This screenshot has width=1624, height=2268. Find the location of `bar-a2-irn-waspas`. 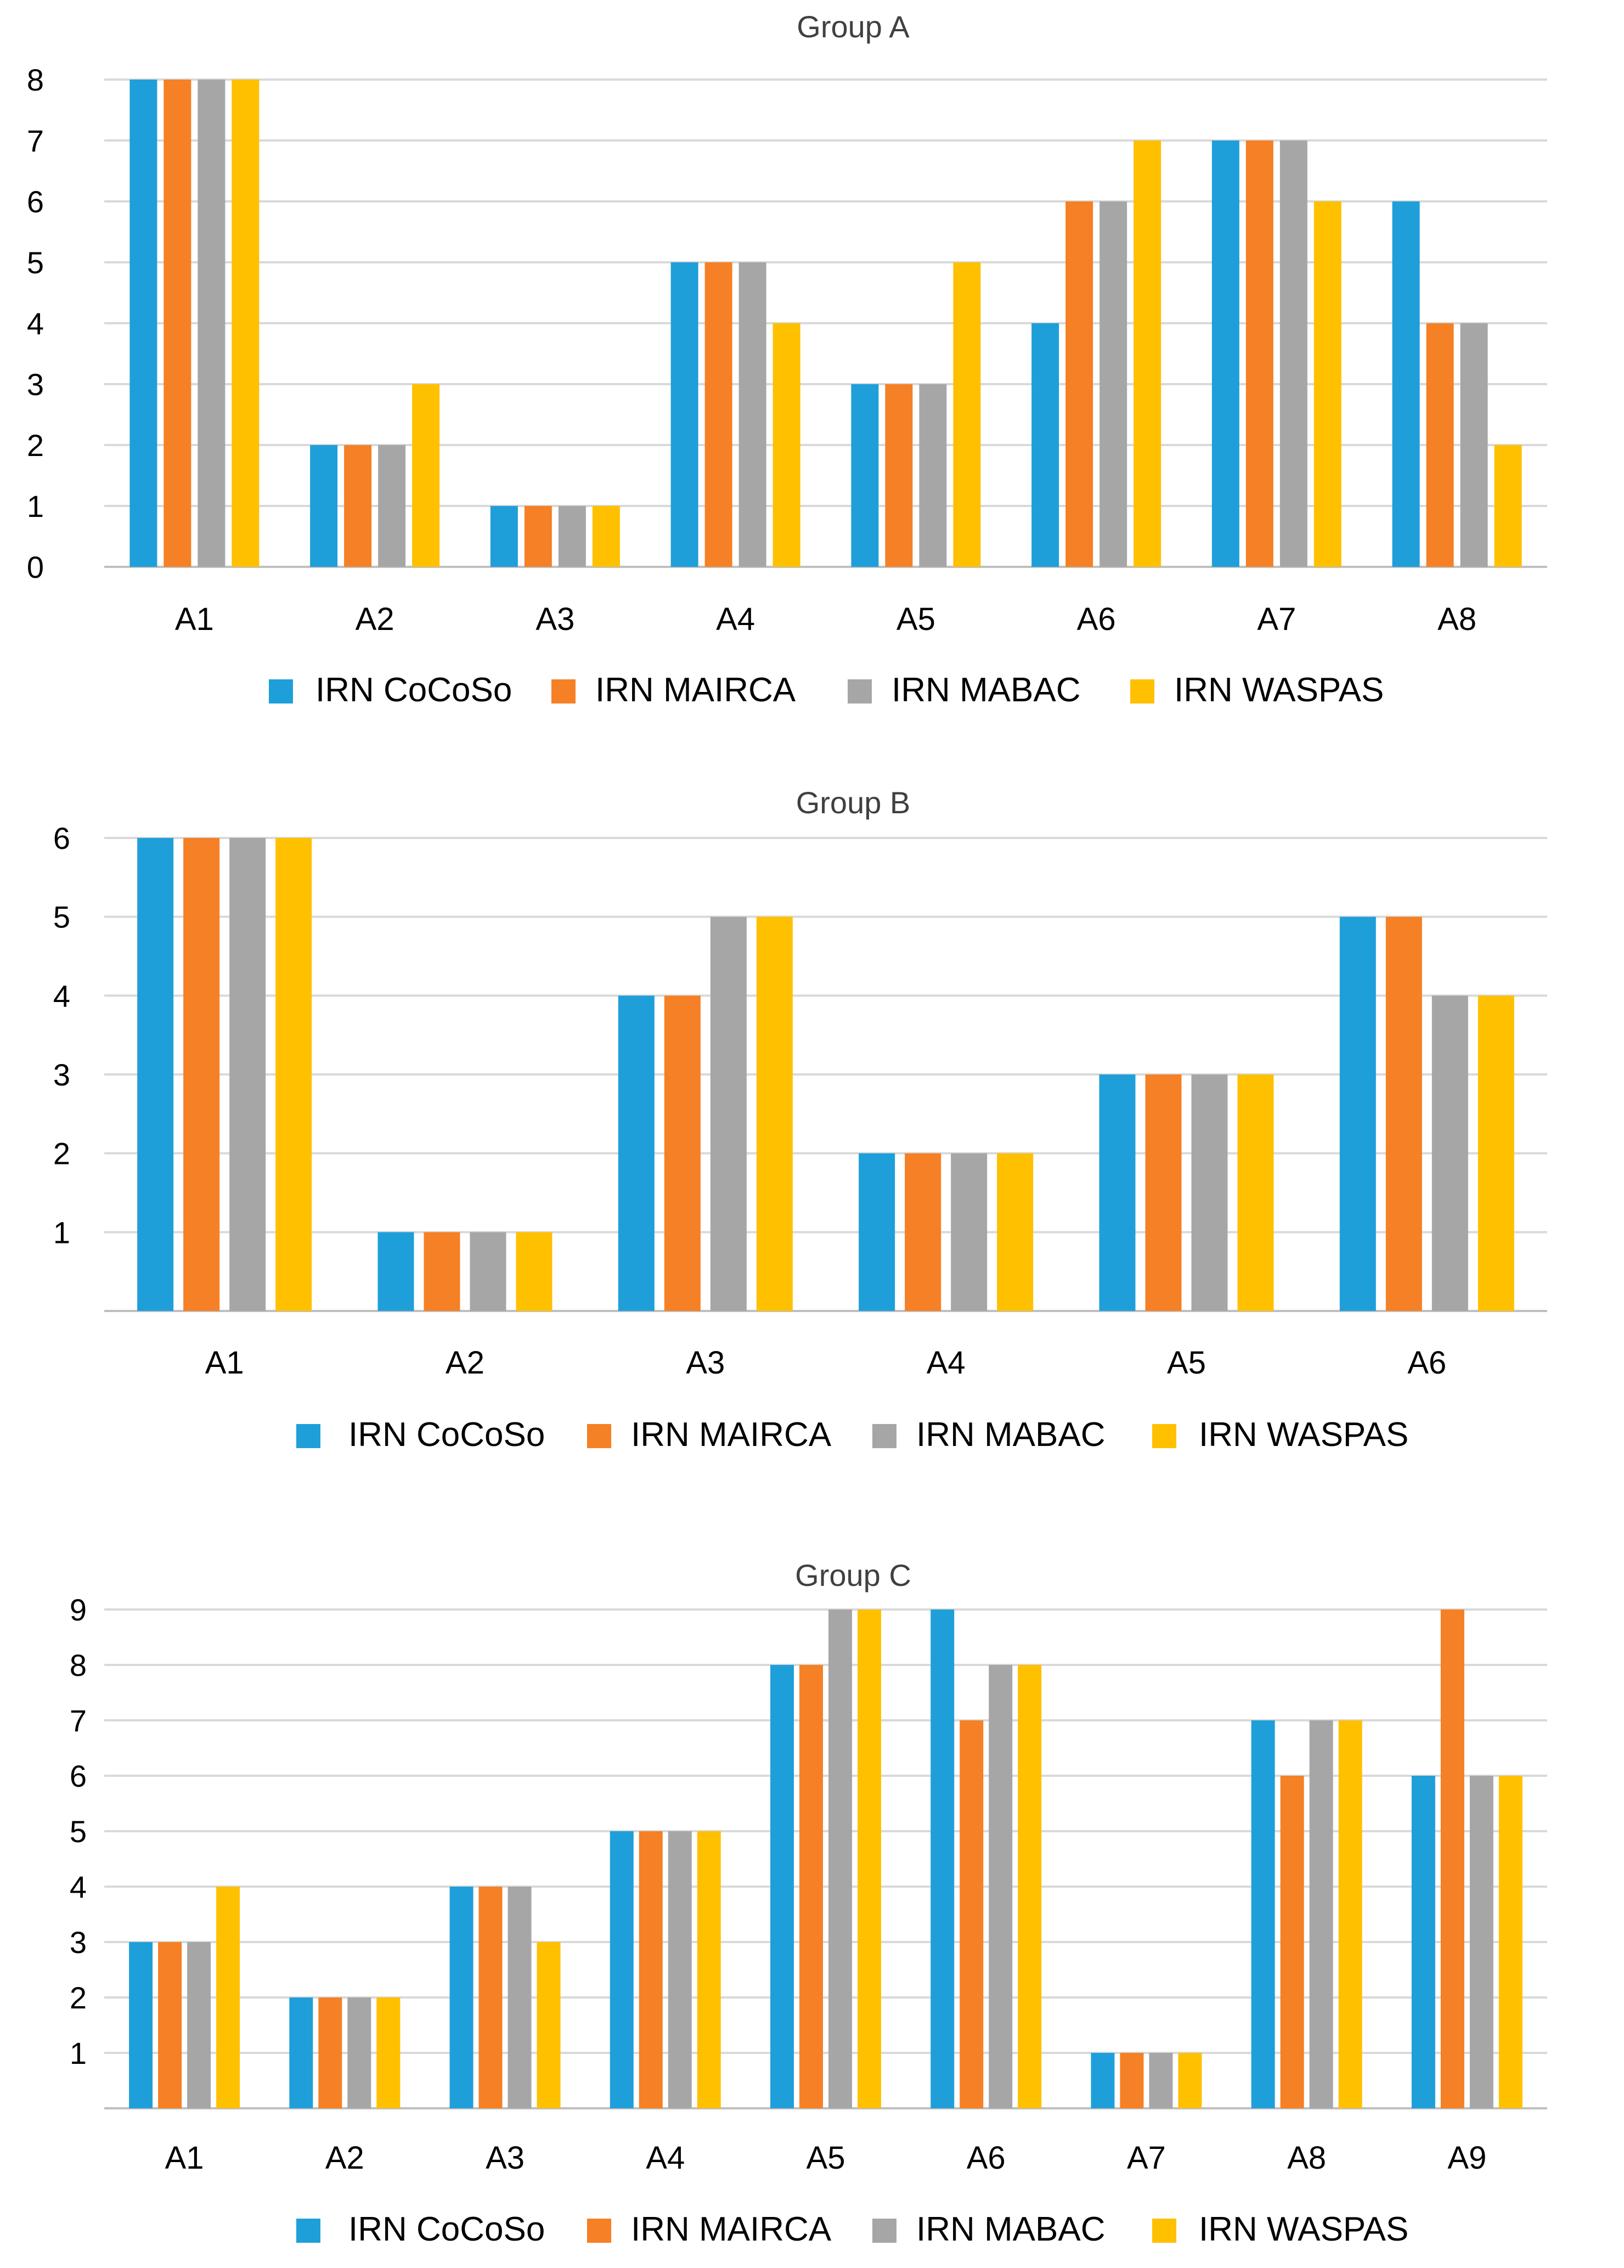

bar-a2-irn-waspas is located at coordinates (388, 2052).